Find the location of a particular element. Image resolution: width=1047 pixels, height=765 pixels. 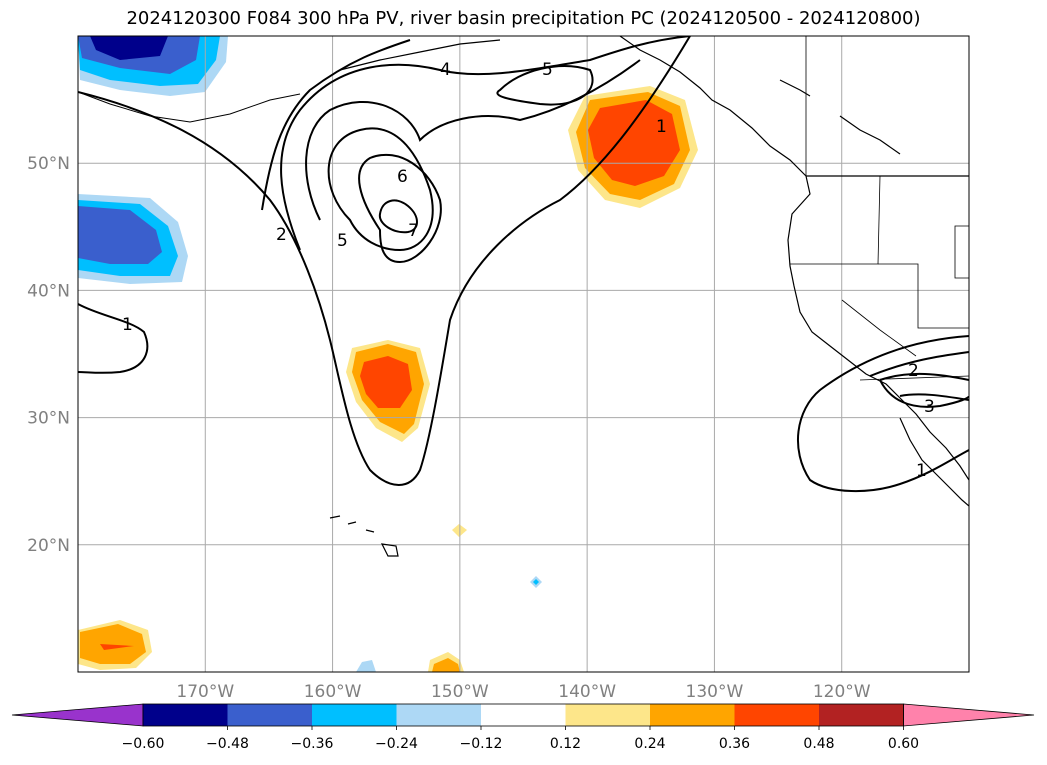

negative-anomaly-west is located at coordinates (133, 239).